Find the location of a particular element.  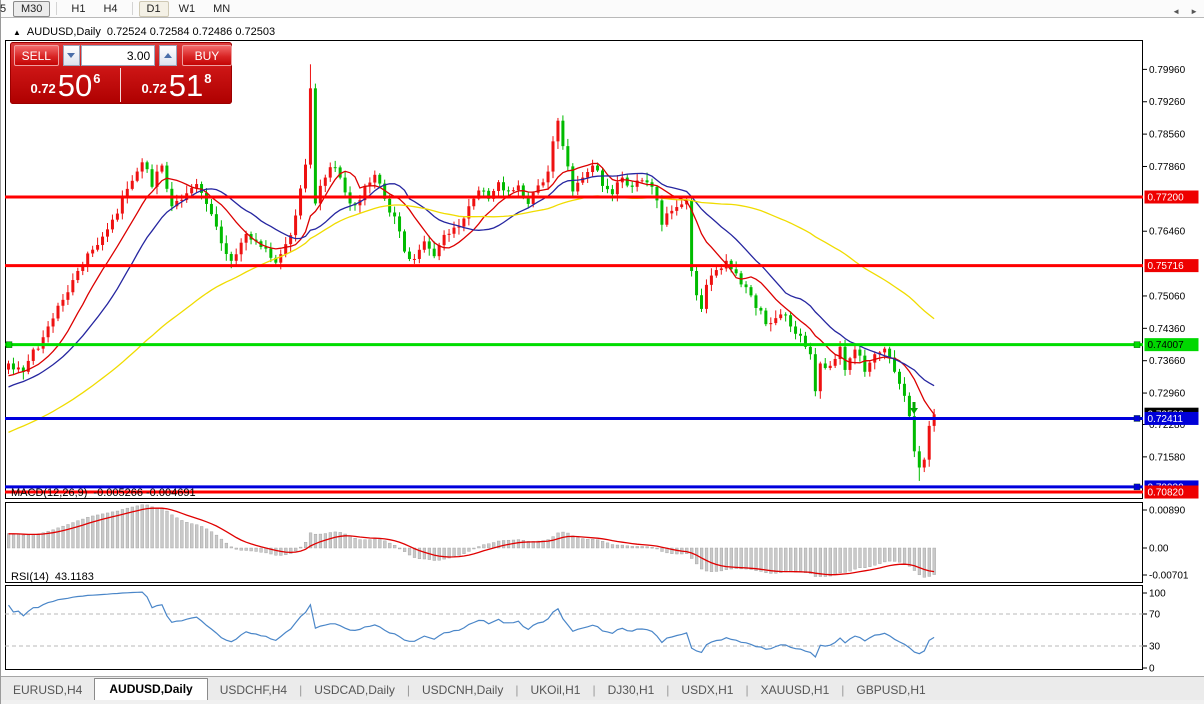

rsi-label: RSI(14) 43.1183 is located at coordinates (52, 577).